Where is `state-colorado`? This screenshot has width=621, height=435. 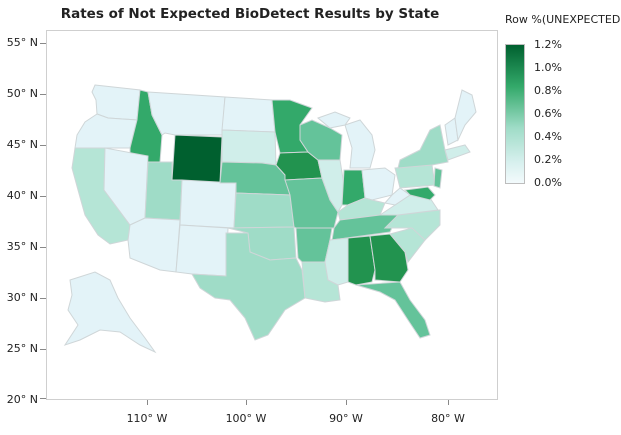 state-colorado is located at coordinates (208, 204).